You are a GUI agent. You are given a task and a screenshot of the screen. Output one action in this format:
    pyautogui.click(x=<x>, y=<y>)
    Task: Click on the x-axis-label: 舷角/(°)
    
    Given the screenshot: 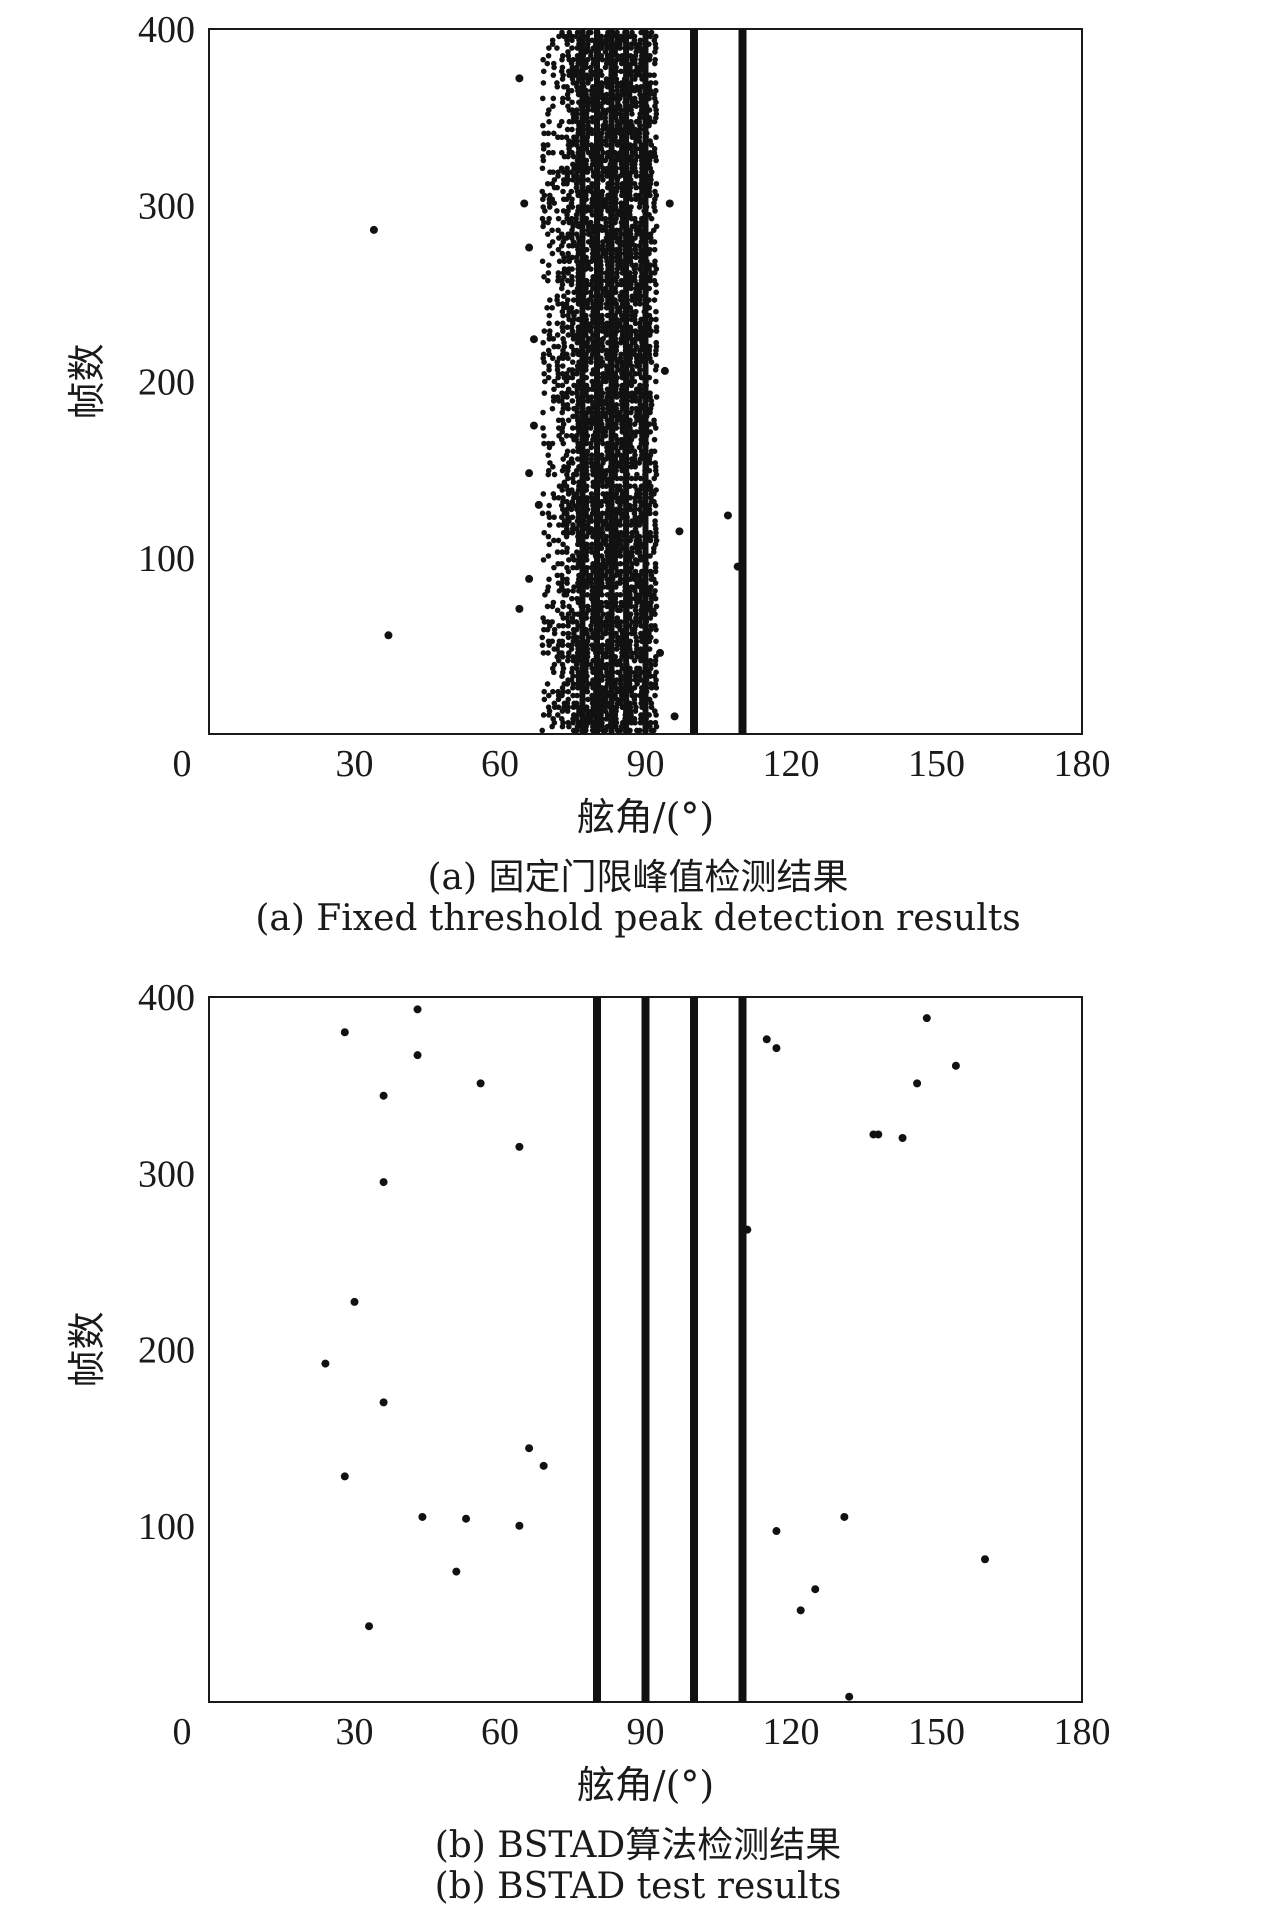 What is the action you would take?
    pyautogui.click(x=645, y=817)
    